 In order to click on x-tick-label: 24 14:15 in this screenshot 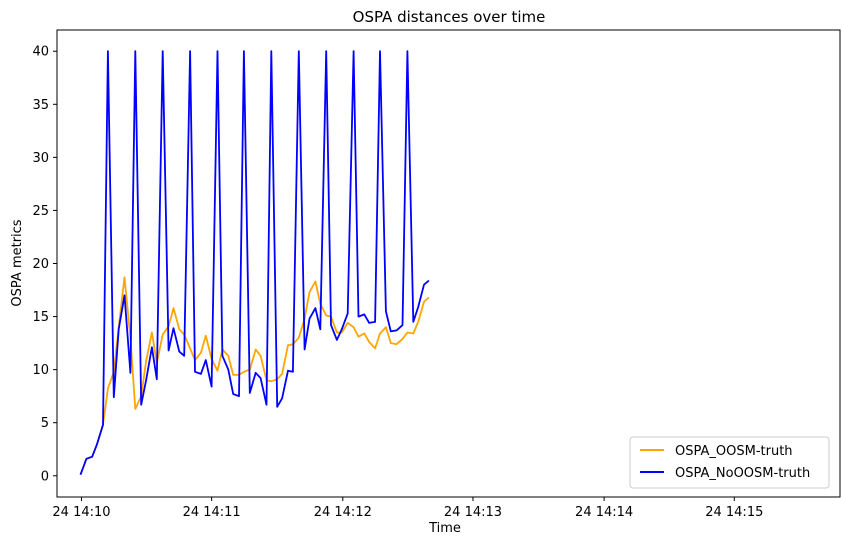, I will do `click(734, 512)`.